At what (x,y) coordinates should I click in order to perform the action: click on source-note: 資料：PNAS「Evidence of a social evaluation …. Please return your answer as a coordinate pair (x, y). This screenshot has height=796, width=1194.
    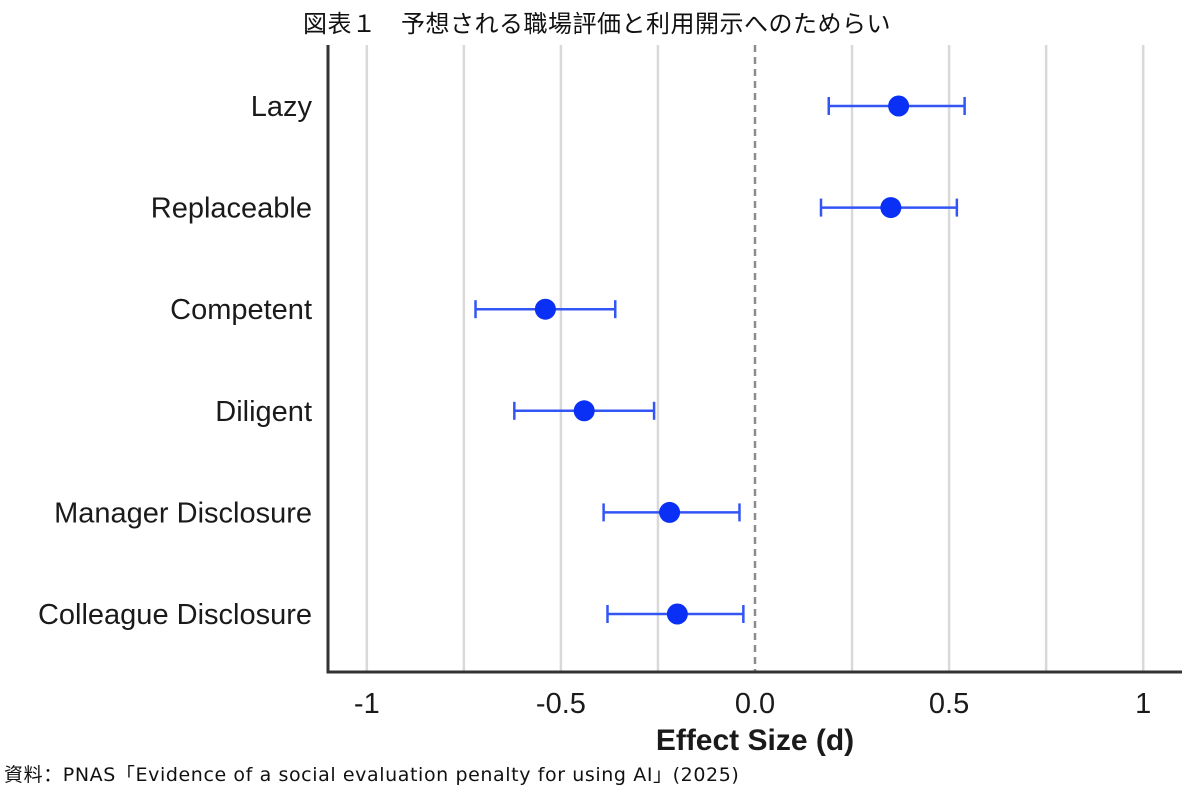
    Looking at the image, I should click on (372, 775).